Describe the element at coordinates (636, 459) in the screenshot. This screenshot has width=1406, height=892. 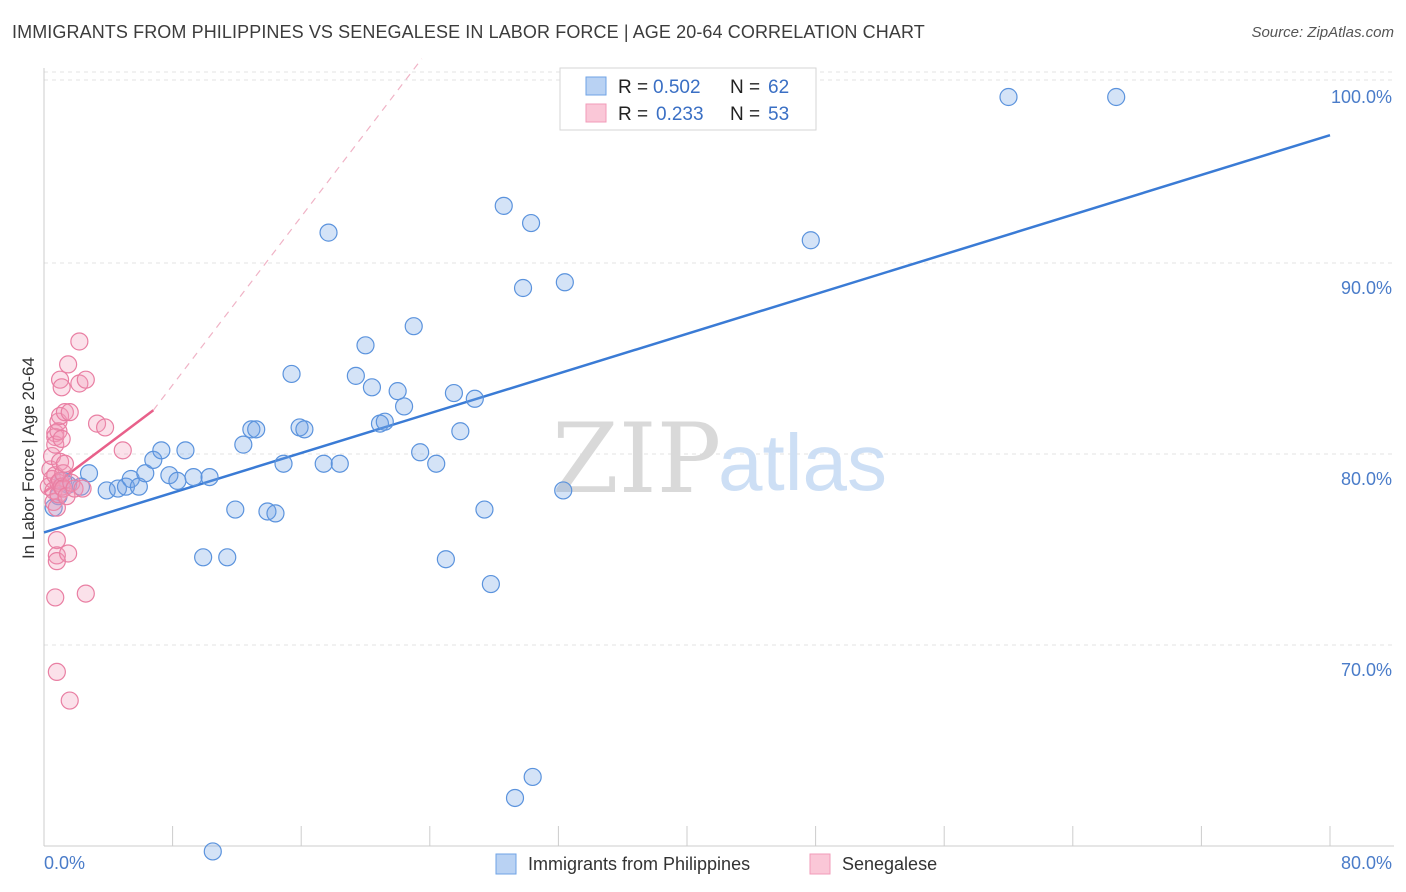
I see `watermark-zip: ZIP` at that location.